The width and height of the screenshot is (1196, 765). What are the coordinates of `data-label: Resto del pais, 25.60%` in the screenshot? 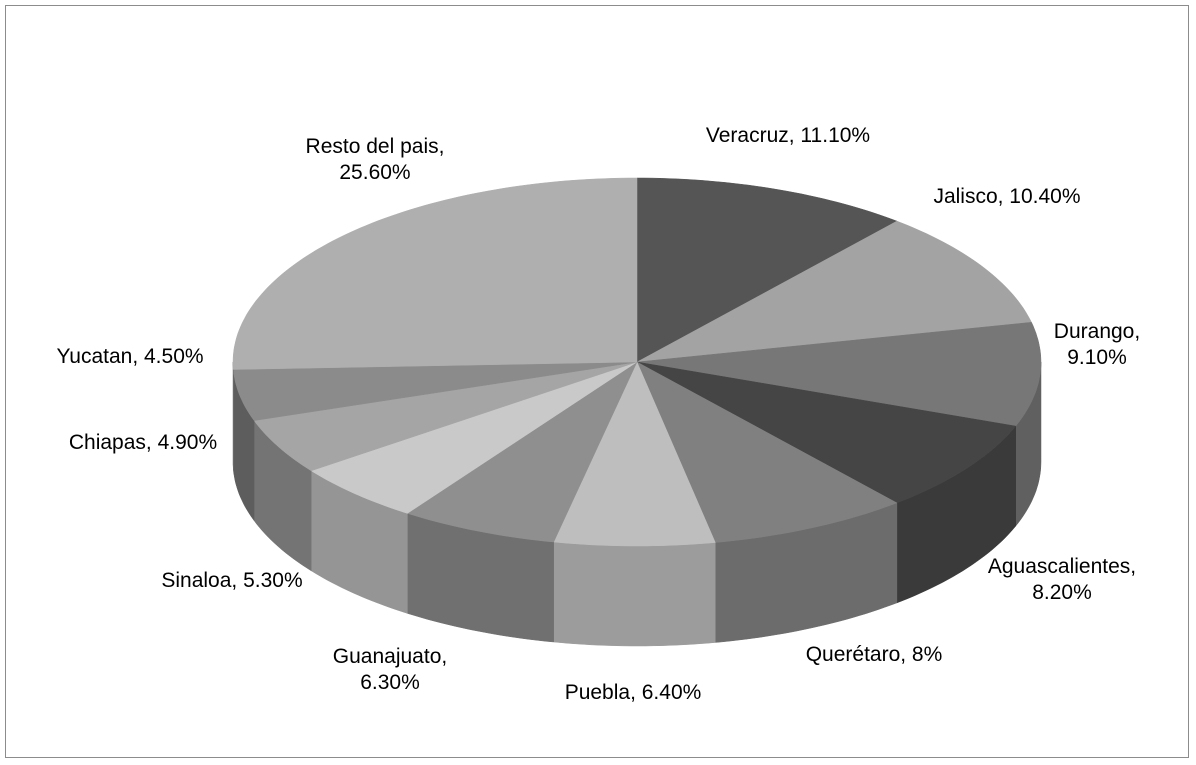 It's located at (375, 159).